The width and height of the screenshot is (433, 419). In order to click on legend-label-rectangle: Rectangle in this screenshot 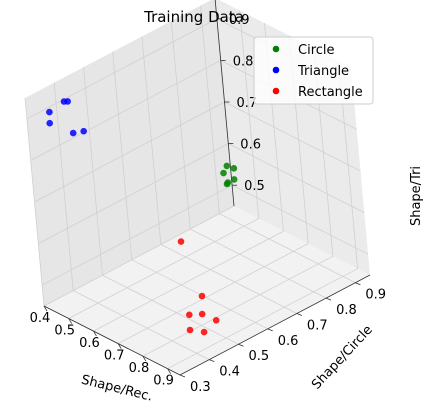, I will do `click(330, 92)`.